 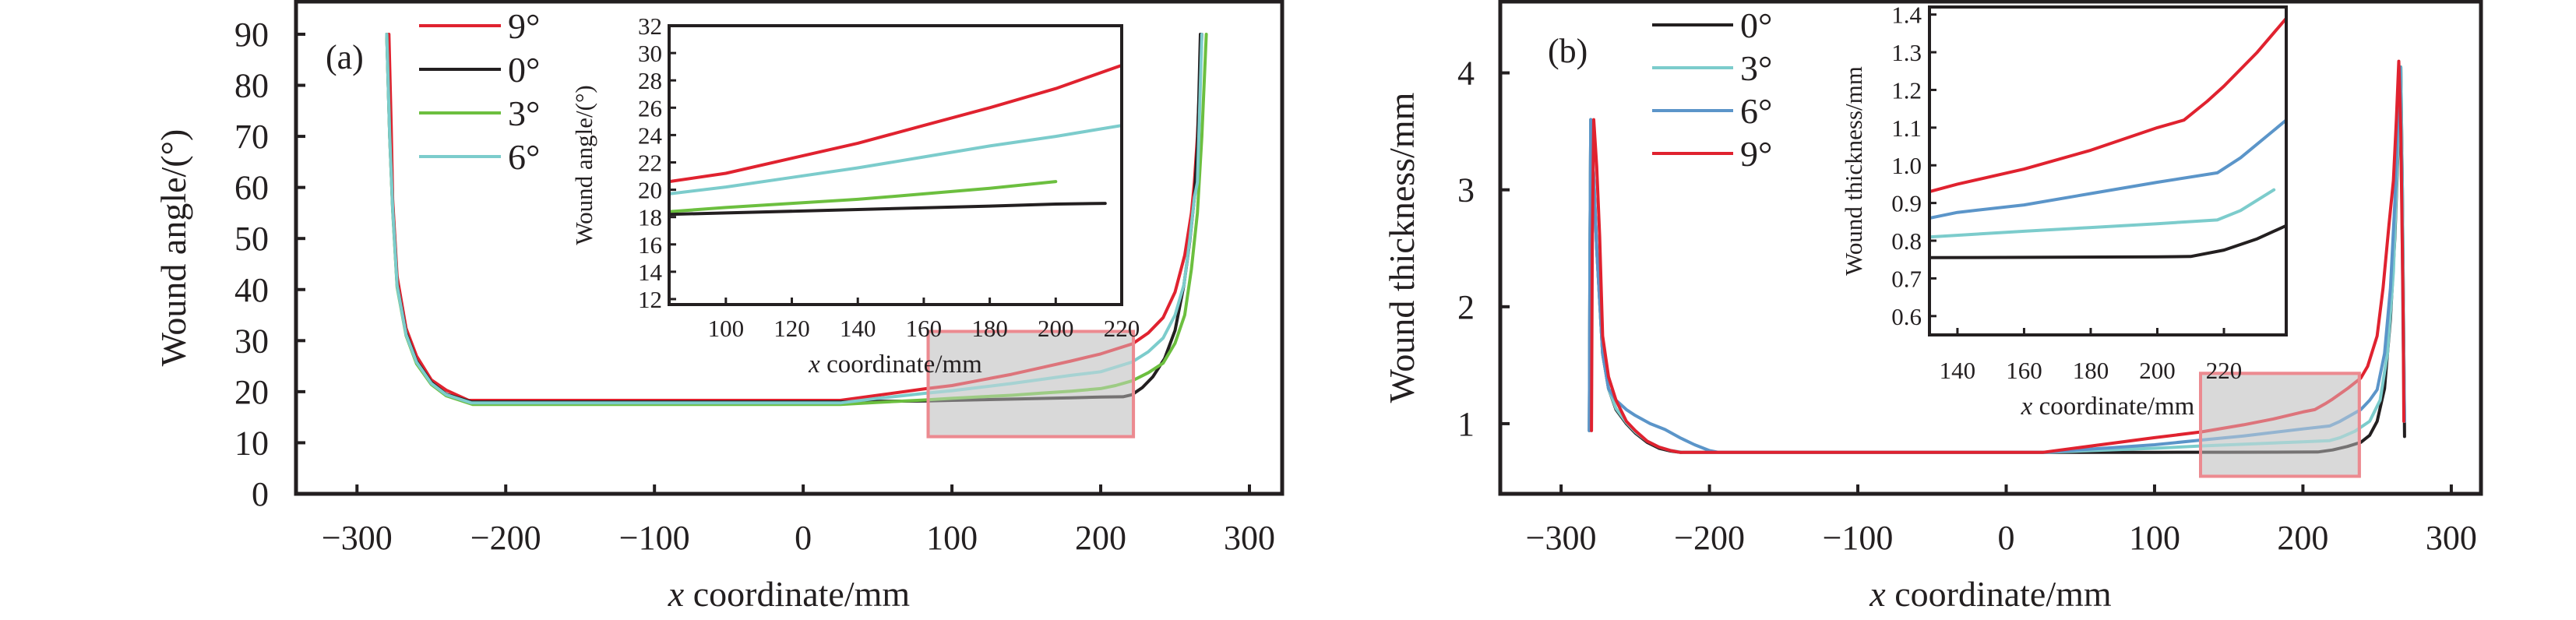 What do you see at coordinates (1712, 111) in the screenshot?
I see `legend-item-6deg: 6°` at bounding box center [1712, 111].